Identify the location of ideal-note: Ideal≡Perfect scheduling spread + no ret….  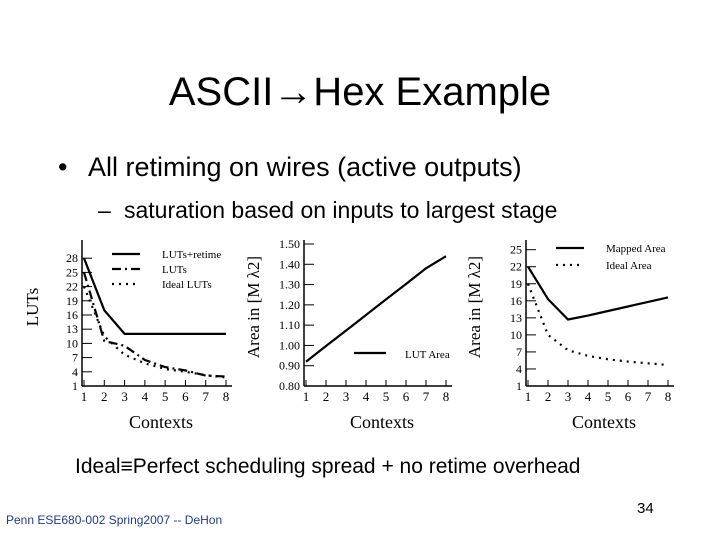
(328, 466).